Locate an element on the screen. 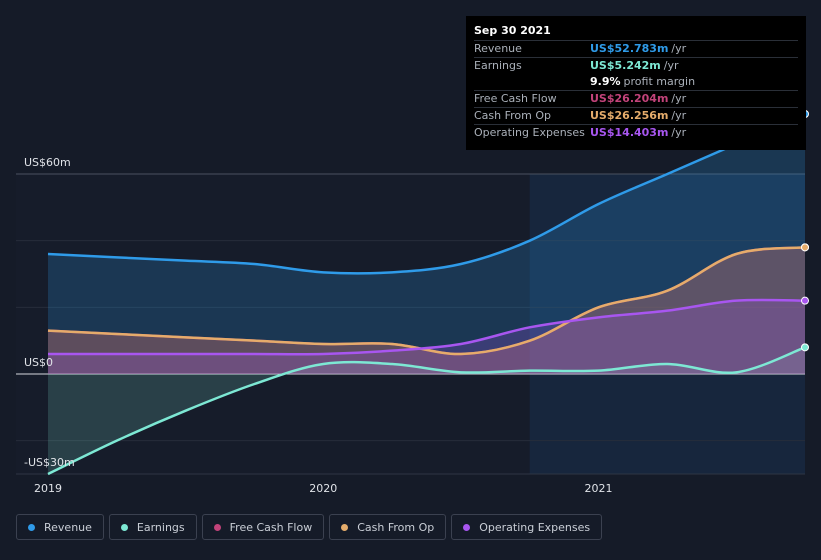 This screenshot has width=821, height=560. tooltip-row-value: US$52.783m is located at coordinates (629, 48).